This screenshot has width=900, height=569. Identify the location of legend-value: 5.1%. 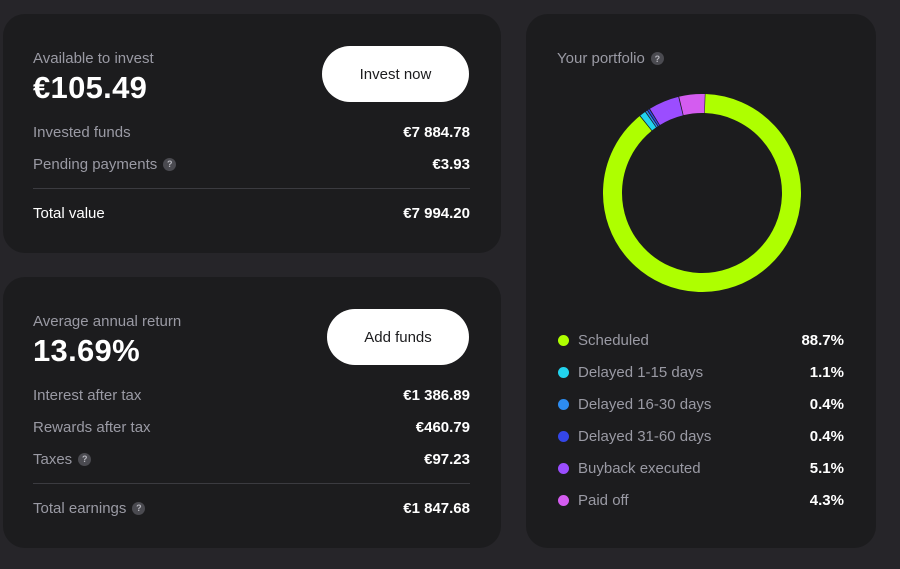
(826, 468).